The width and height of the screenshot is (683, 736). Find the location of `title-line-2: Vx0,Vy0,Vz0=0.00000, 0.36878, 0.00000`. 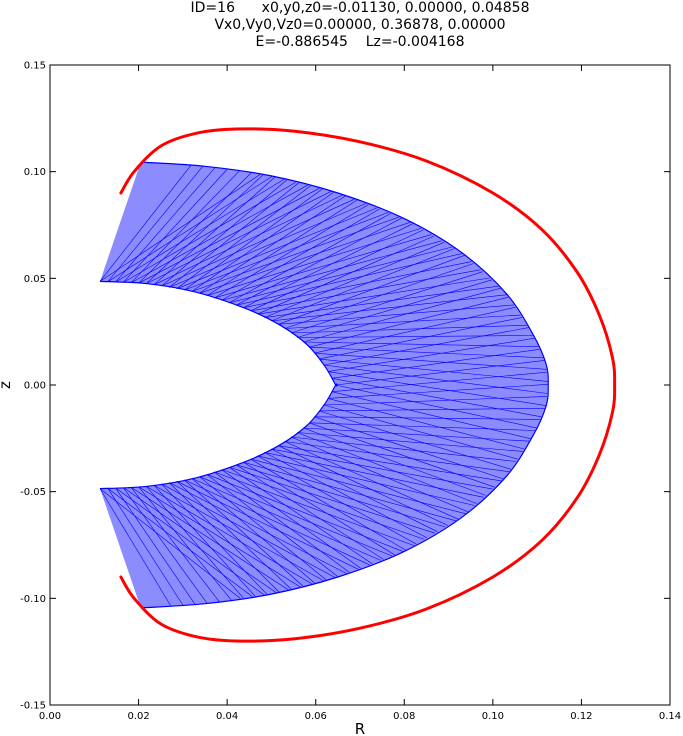

title-line-2: Vx0,Vy0,Vz0=0.00000, 0.36878, 0.00000 is located at coordinates (360, 25).